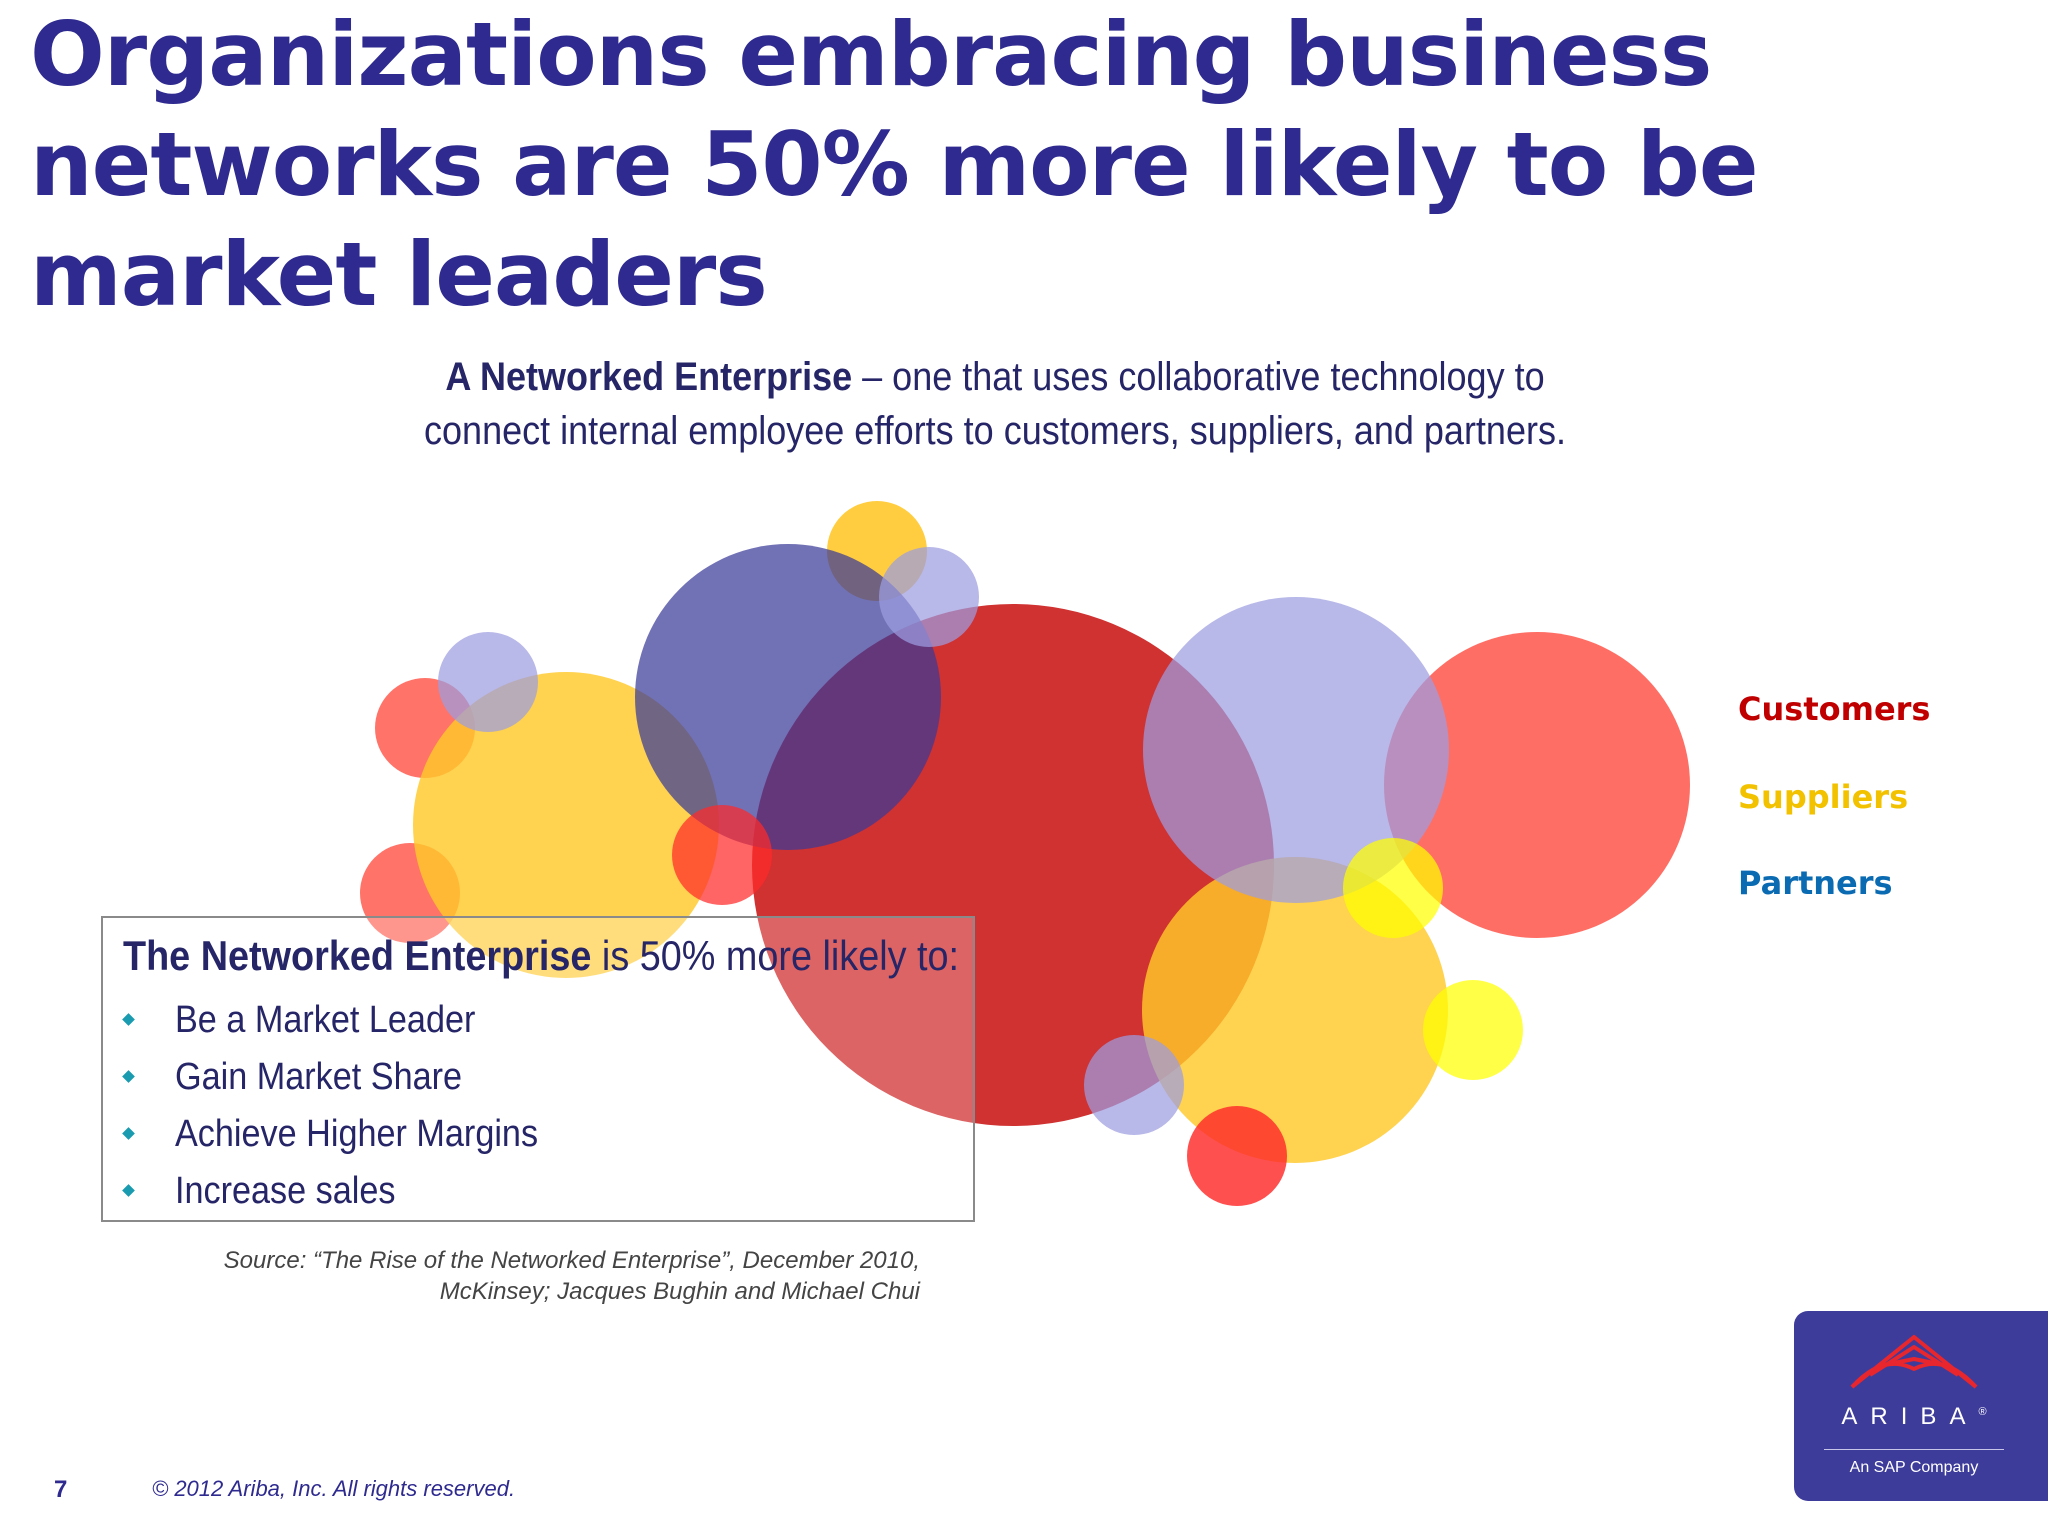 The image size is (2048, 1536). What do you see at coordinates (61, 1489) in the screenshot?
I see `page-number: 7` at bounding box center [61, 1489].